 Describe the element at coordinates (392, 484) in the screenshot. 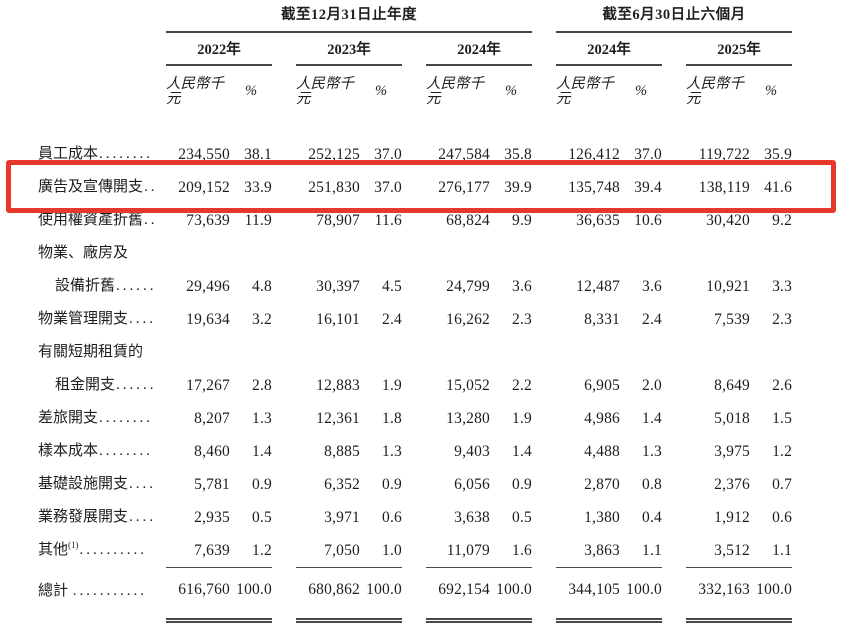

I see `cell-percent: 0.9` at that location.